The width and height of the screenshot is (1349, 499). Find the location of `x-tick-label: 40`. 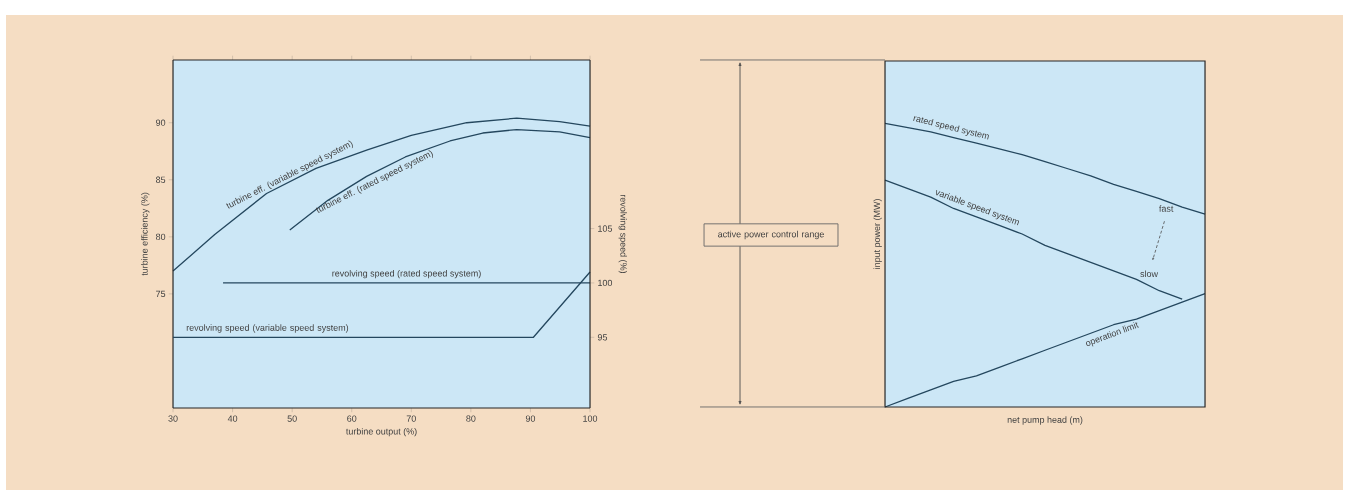

x-tick-label: 40 is located at coordinates (232, 418).